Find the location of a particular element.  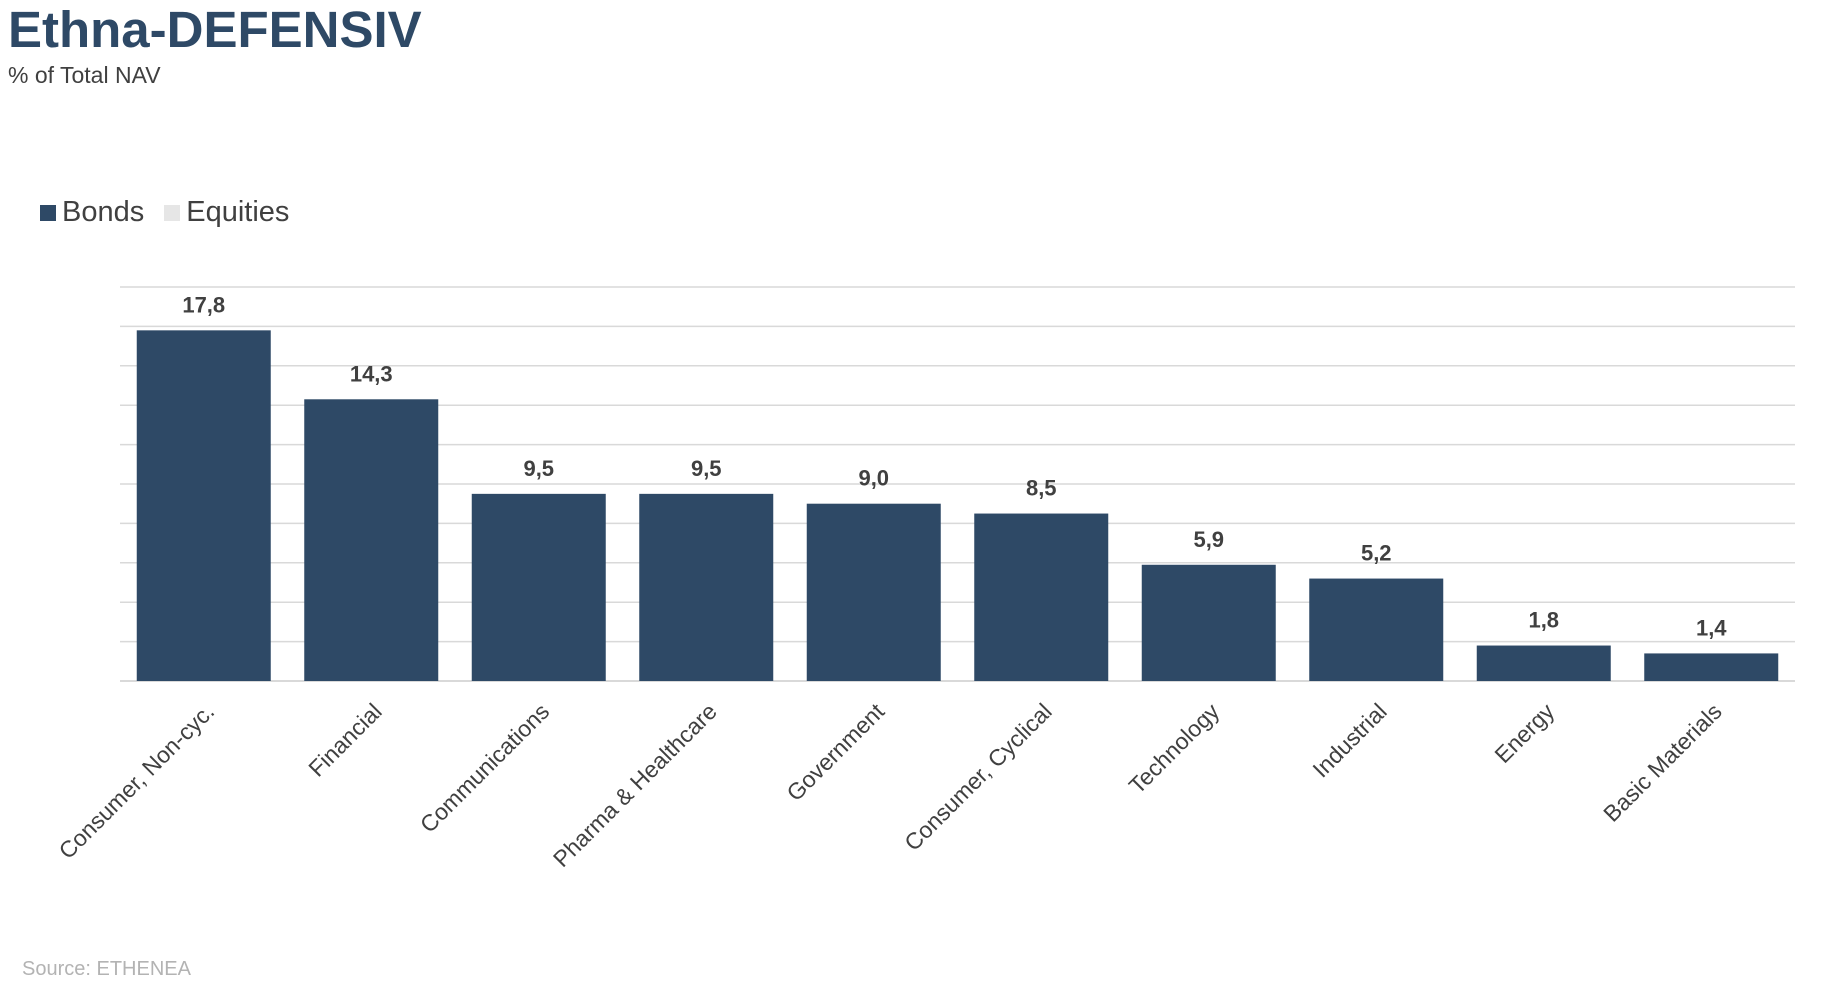

category-label-3: Pharma & Healthcare is located at coordinates (635, 785).